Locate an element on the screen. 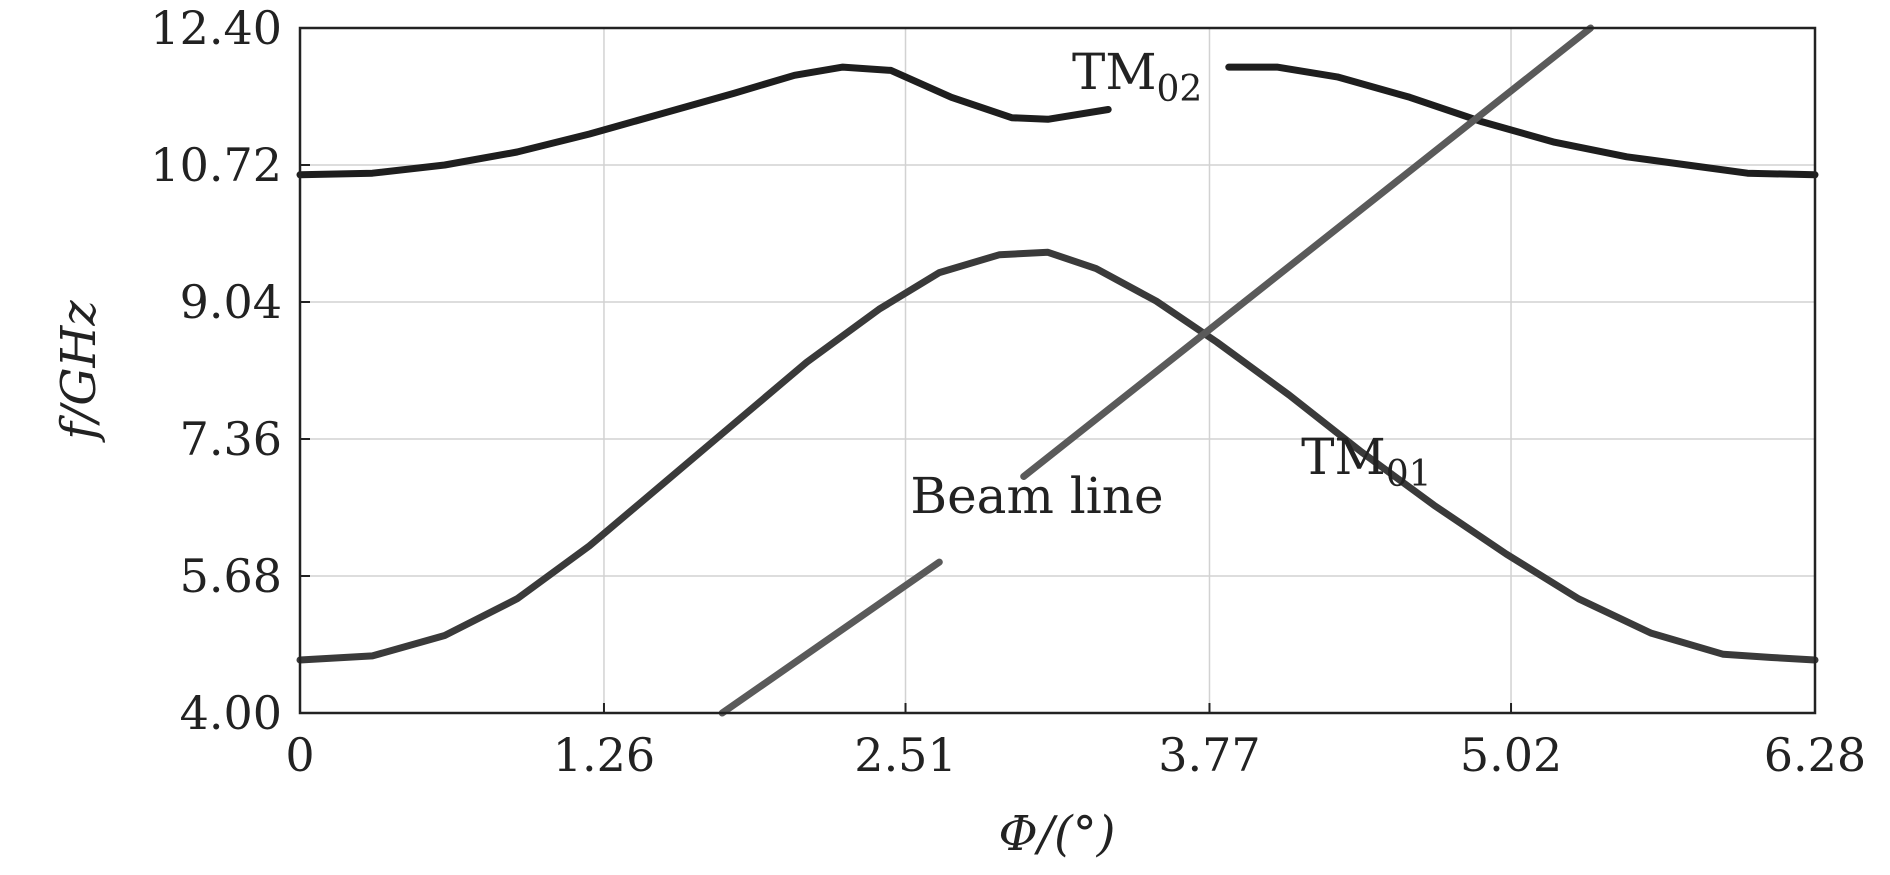  x-tick-label: 3.77 is located at coordinates (1209, 755).